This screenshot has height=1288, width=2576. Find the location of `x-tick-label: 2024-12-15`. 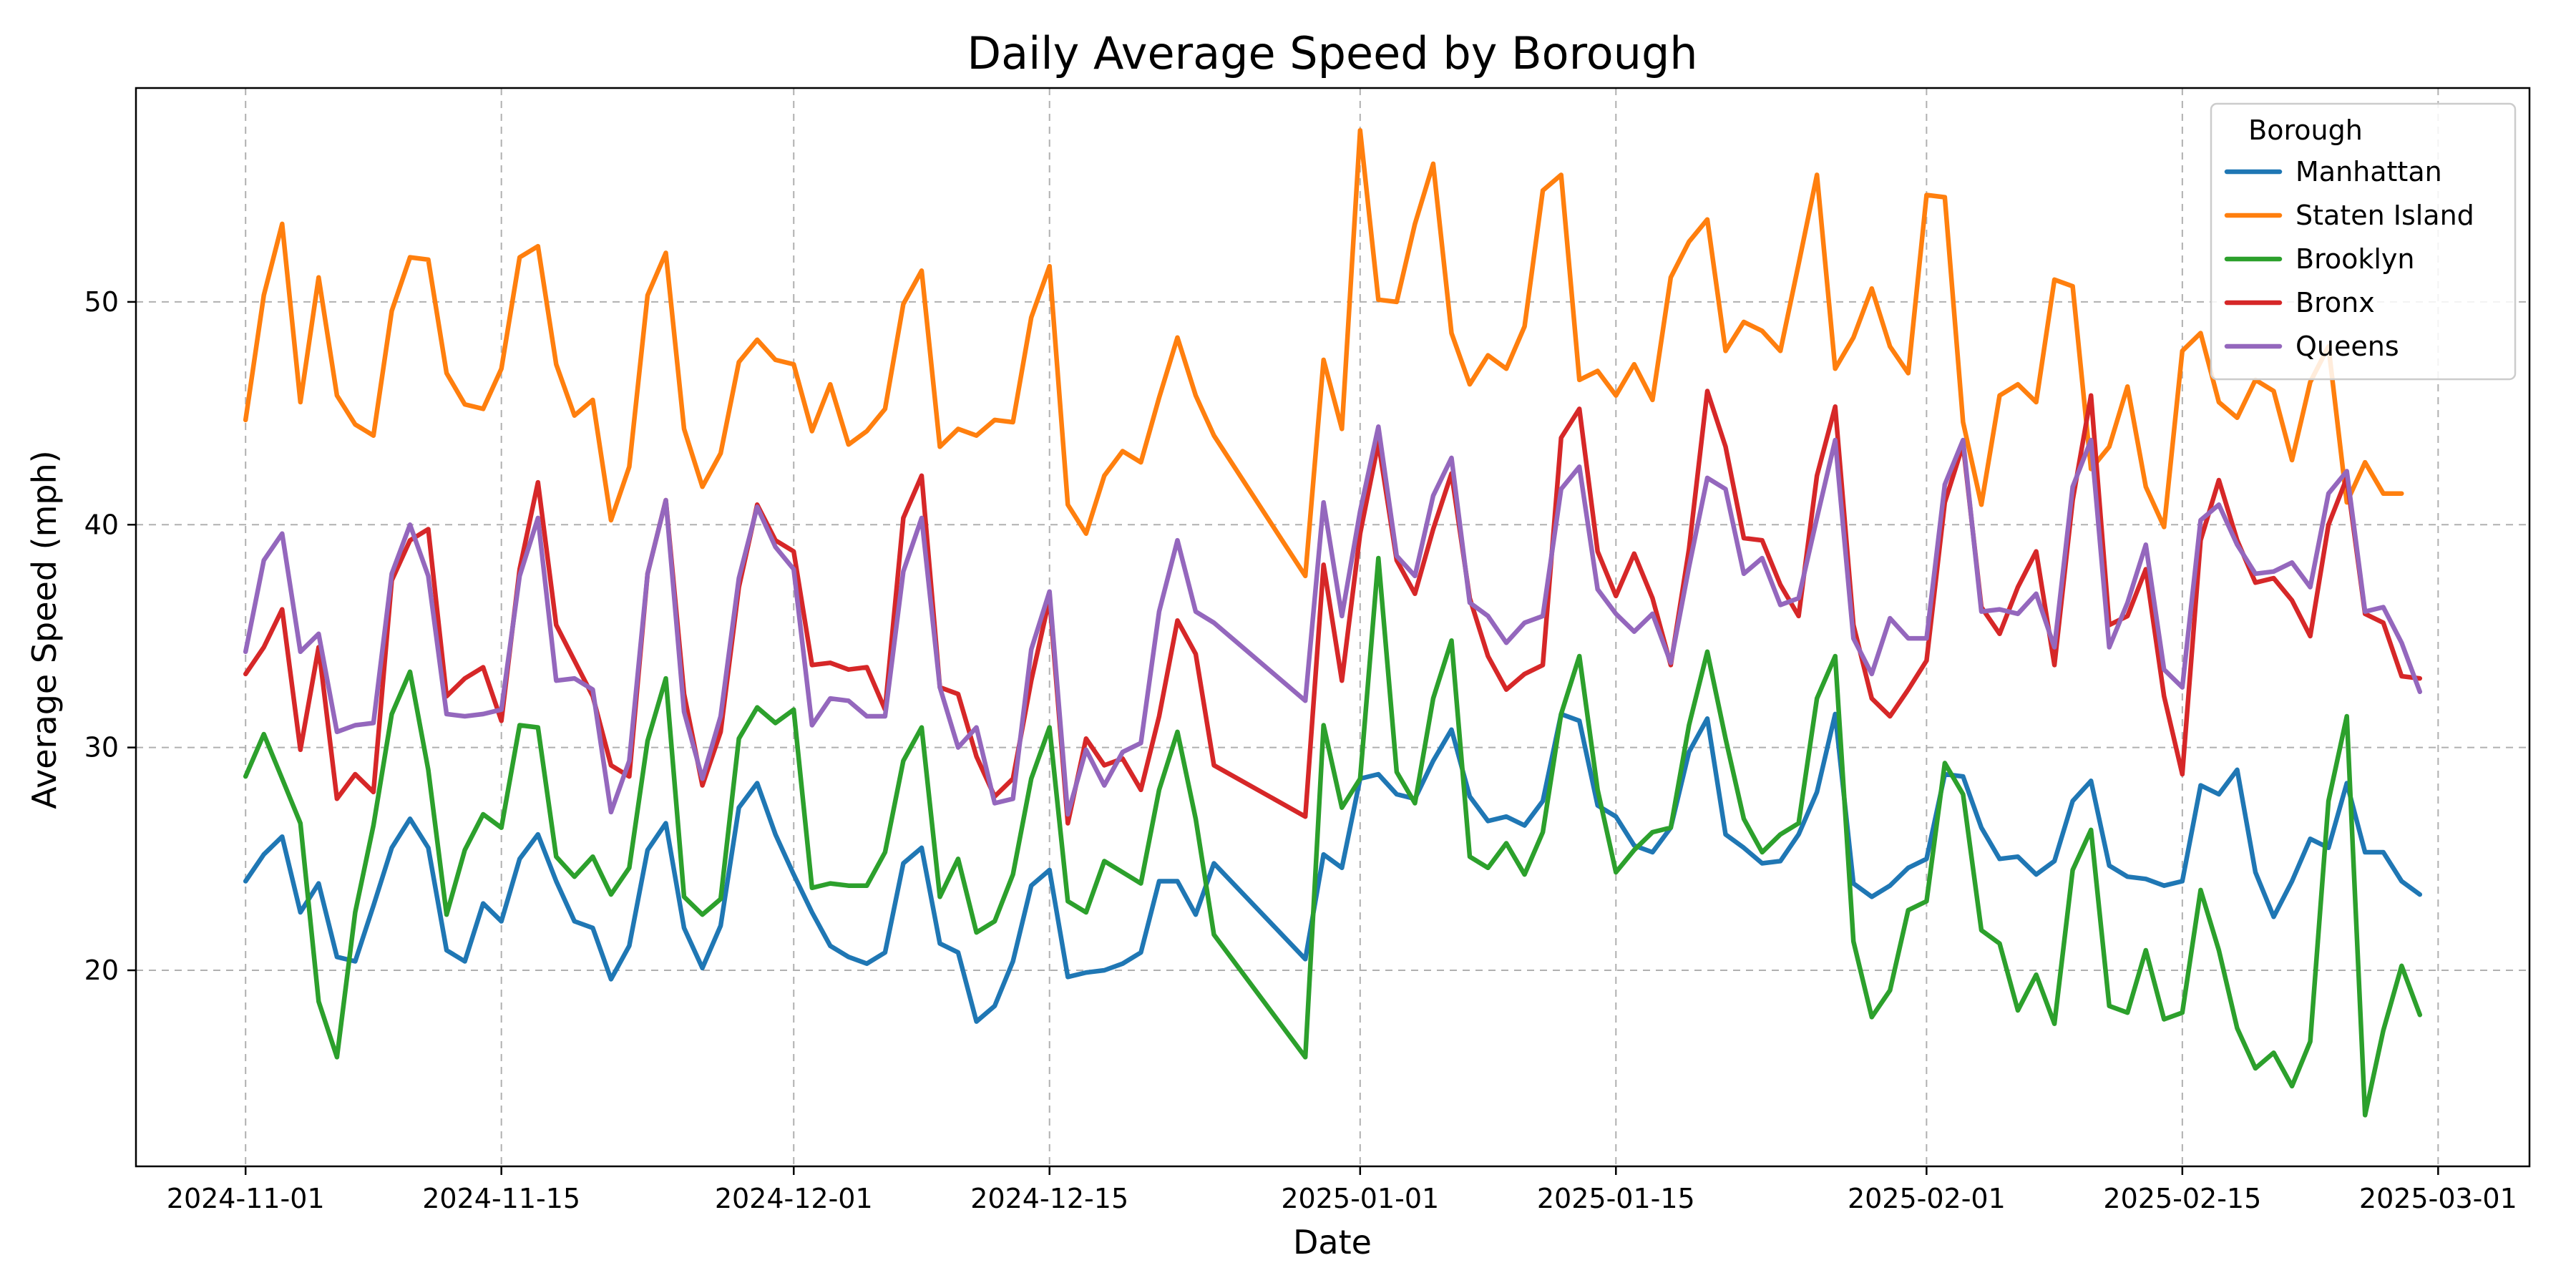

x-tick-label: 2024-12-15 is located at coordinates (1049, 1198).